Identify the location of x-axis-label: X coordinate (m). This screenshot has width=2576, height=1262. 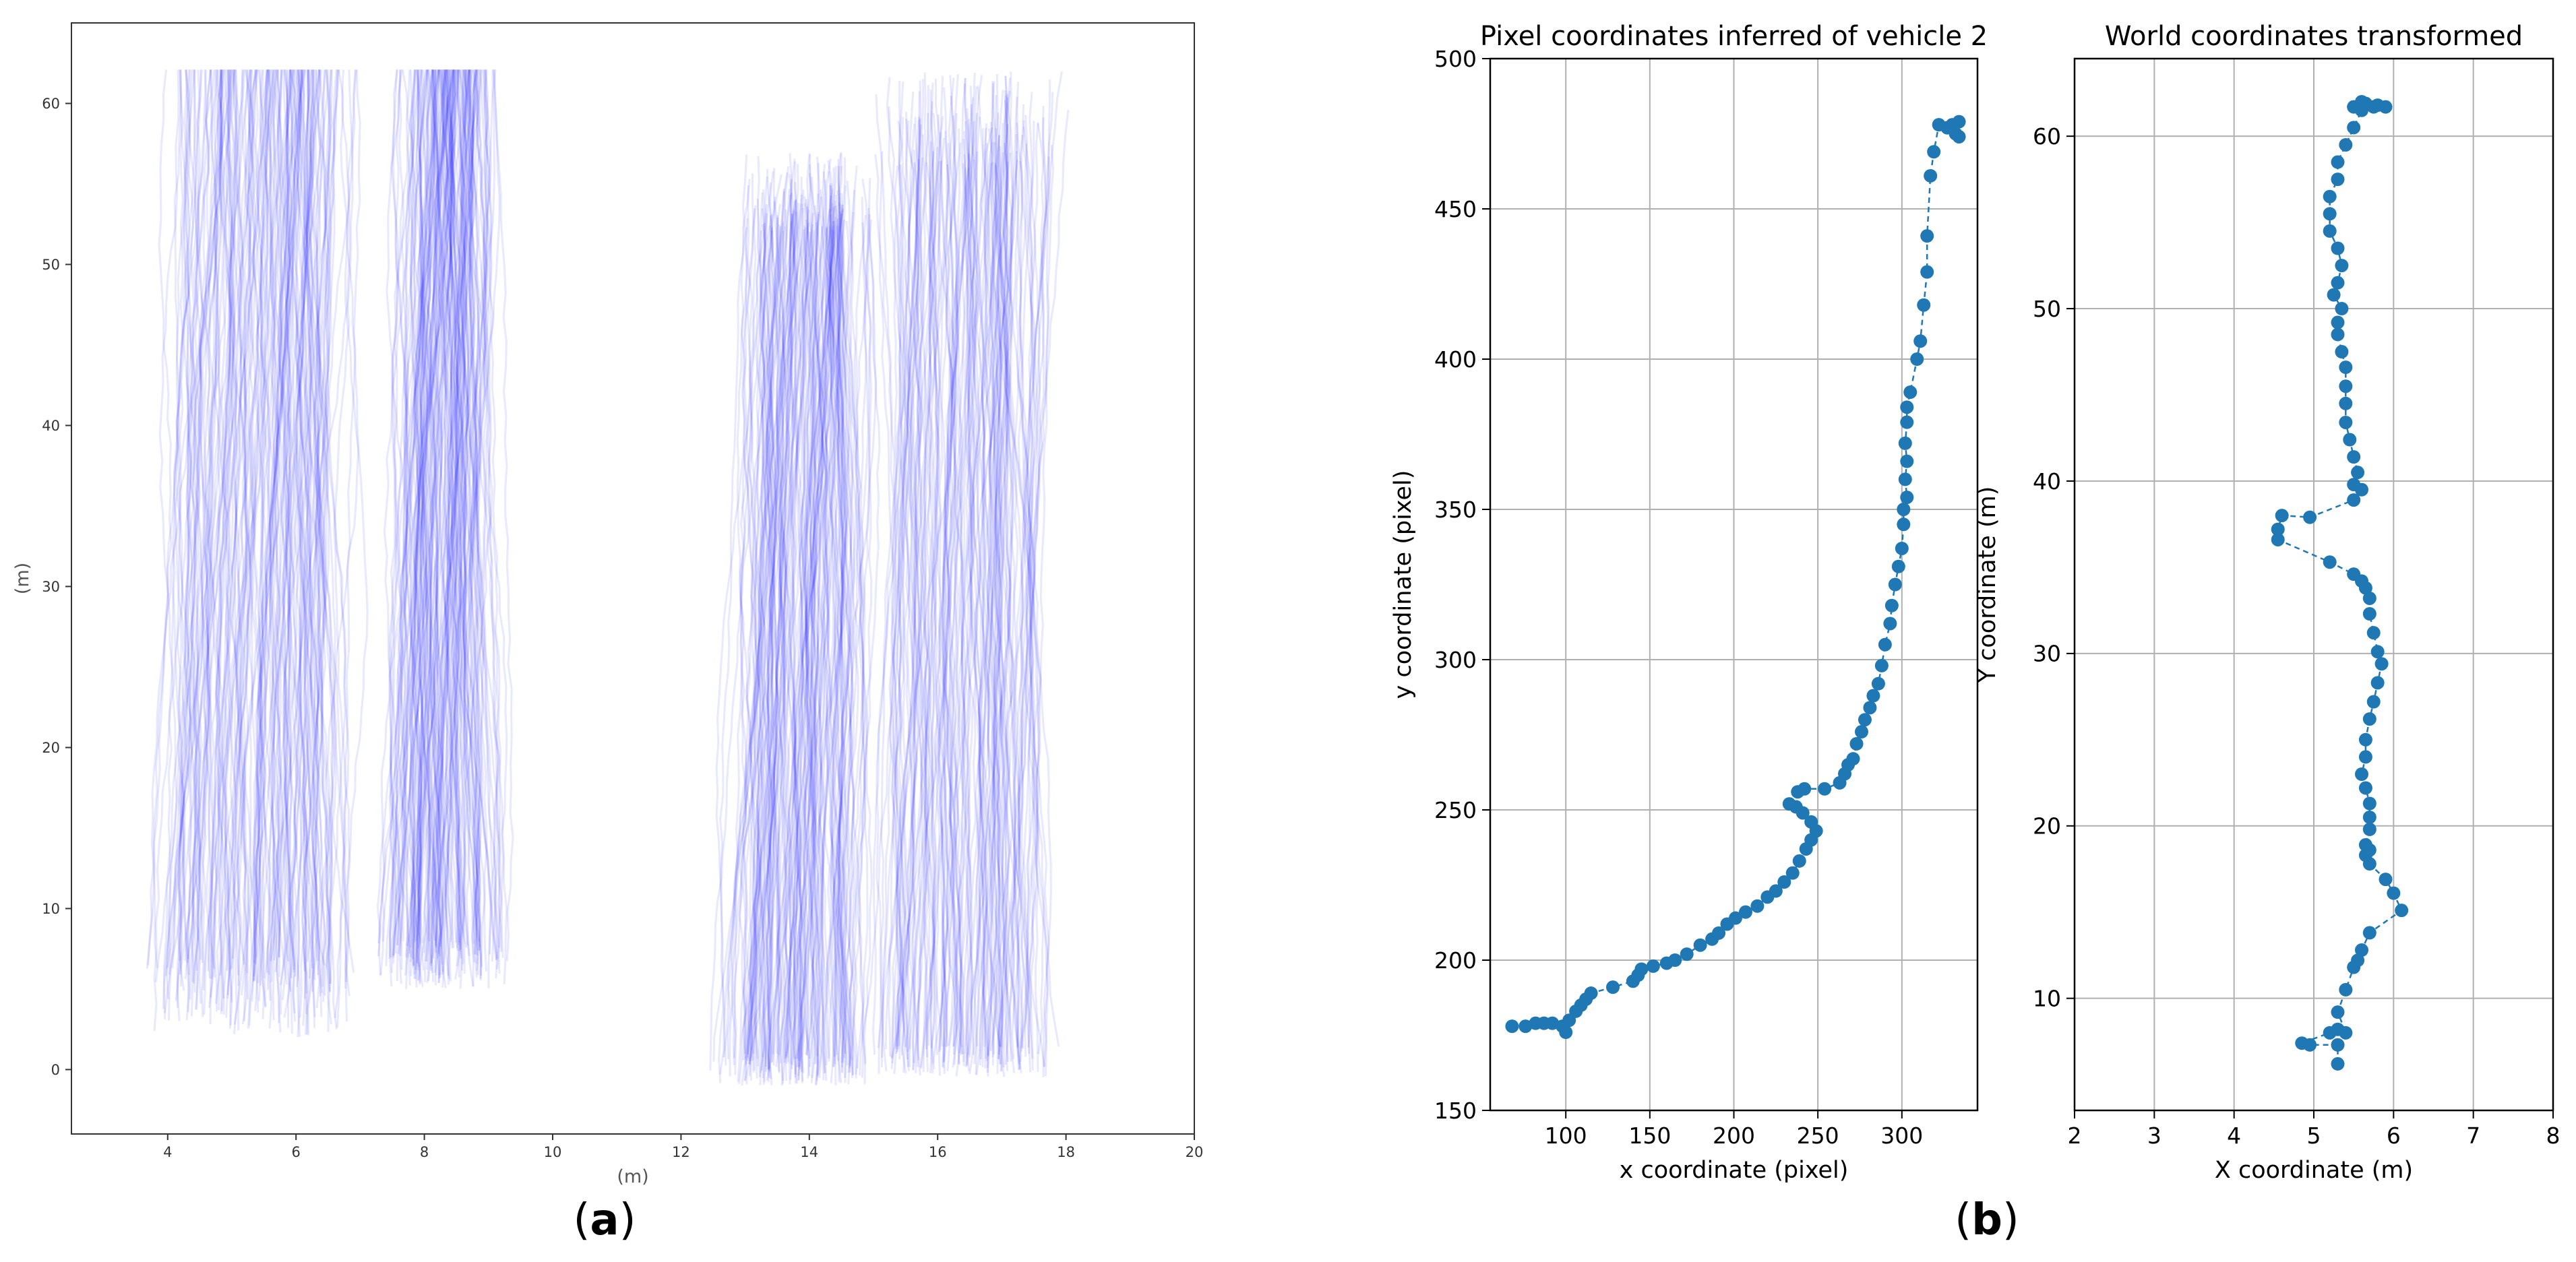
(2314, 1170).